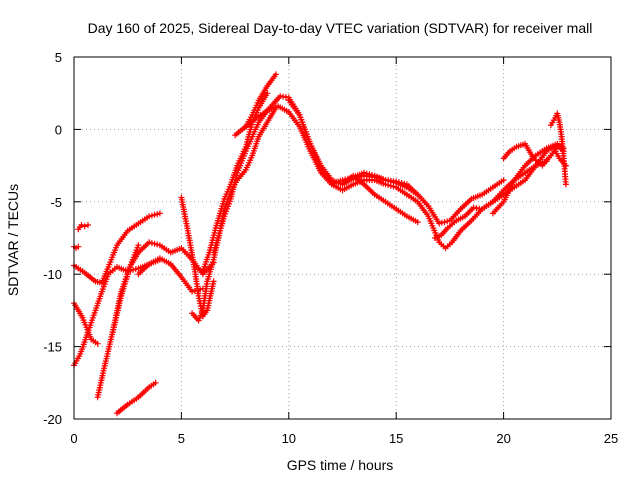 The width and height of the screenshot is (640, 480). What do you see at coordinates (13, 240) in the screenshot?
I see `y-axis-label: SDTVAR / TECUs` at bounding box center [13, 240].